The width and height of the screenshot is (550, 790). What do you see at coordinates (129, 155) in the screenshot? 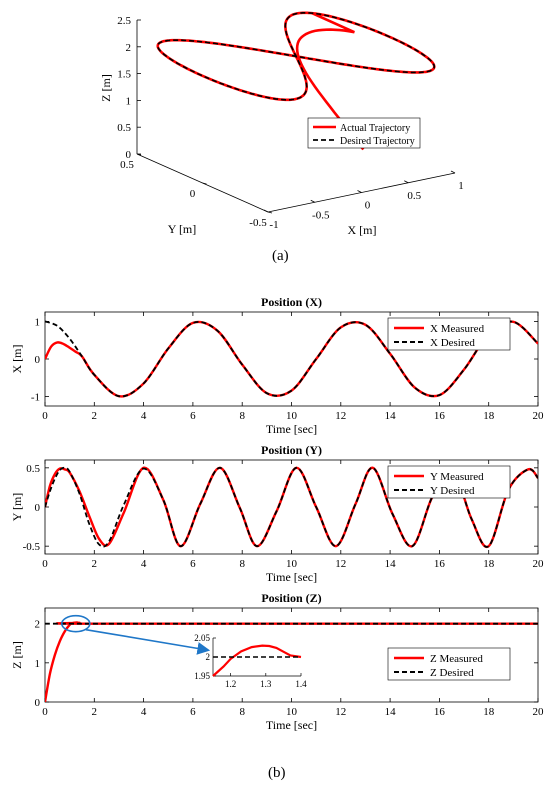
I see `z-tick-label: 0` at bounding box center [129, 155].